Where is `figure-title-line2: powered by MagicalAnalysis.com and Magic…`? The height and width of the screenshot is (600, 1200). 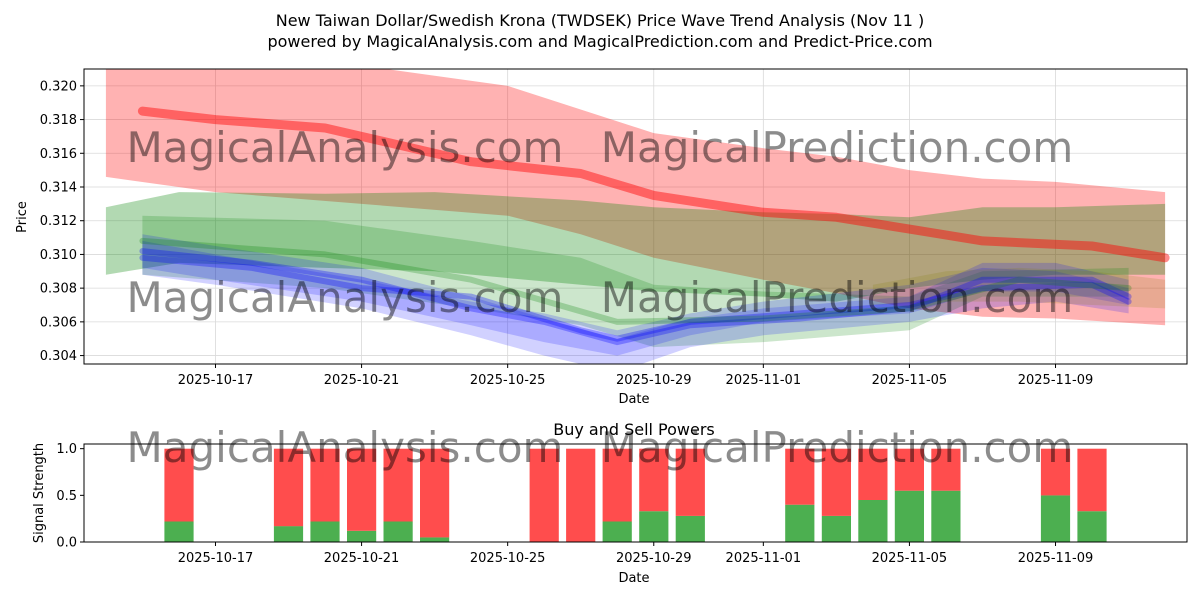 figure-title-line2: powered by MagicalAnalysis.com and Magic… is located at coordinates (599, 41).